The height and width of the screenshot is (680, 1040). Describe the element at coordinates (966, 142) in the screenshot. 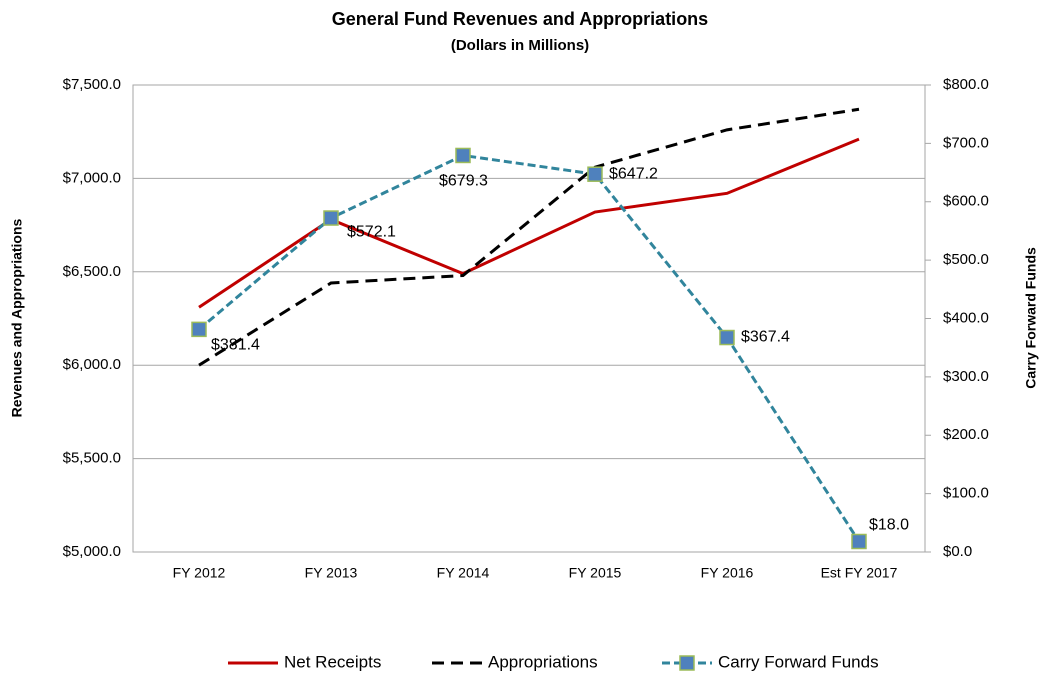

I see `y2-tick-label: $700.0` at that location.